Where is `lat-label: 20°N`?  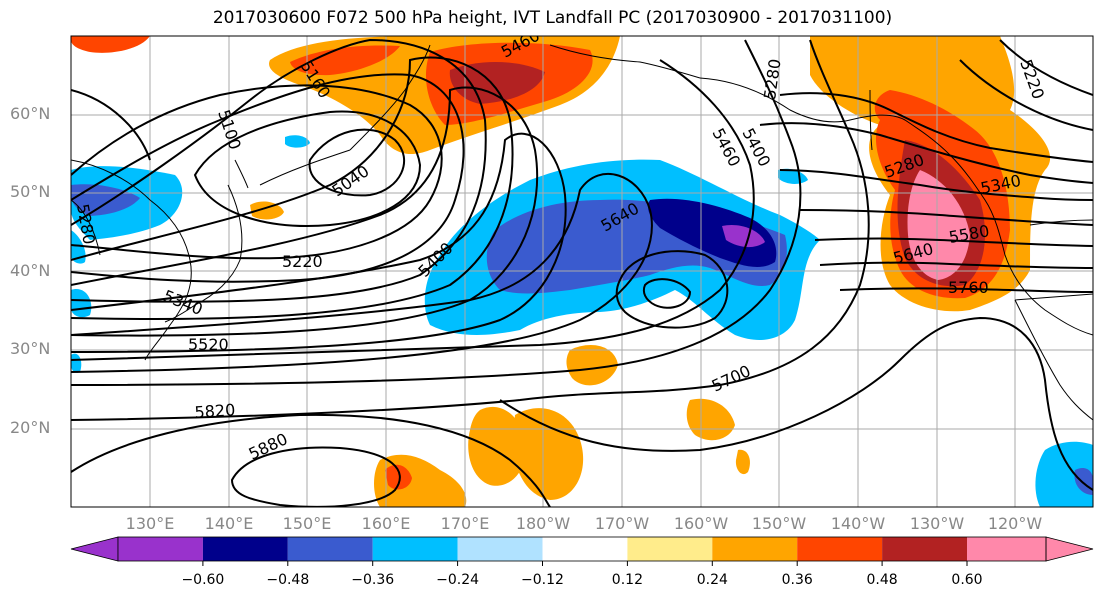
lat-label: 20°N is located at coordinates (30, 427).